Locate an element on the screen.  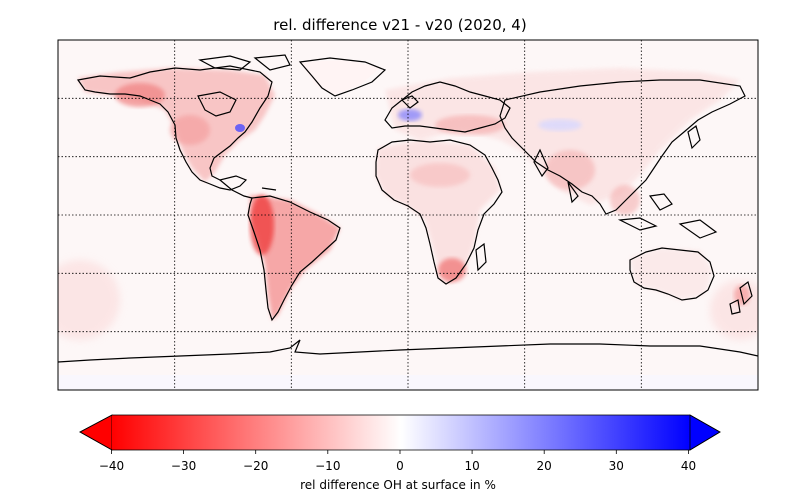
colorbar-outline is located at coordinates (400, 432).